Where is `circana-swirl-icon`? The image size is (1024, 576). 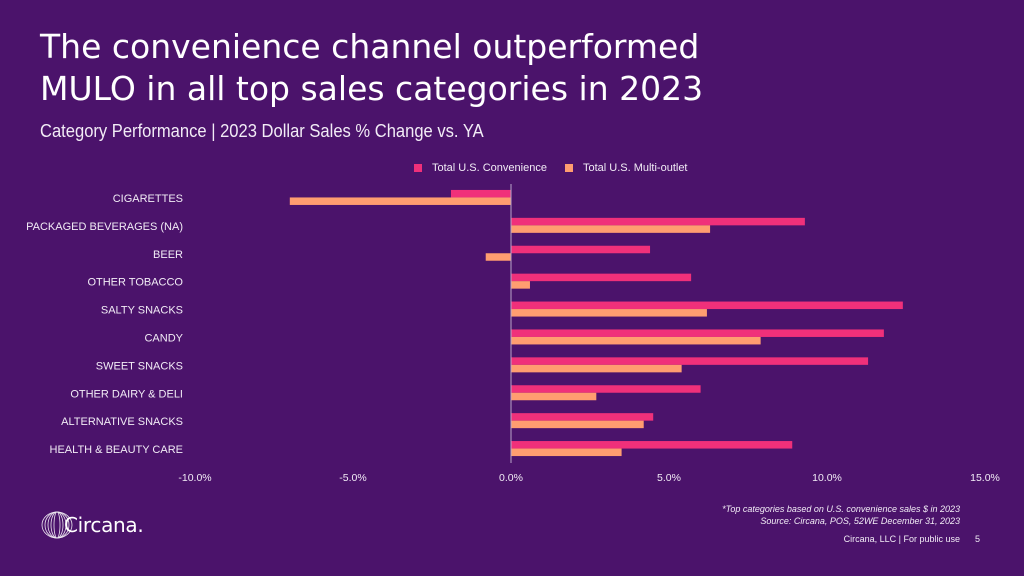 circana-swirl-icon is located at coordinates (57, 525).